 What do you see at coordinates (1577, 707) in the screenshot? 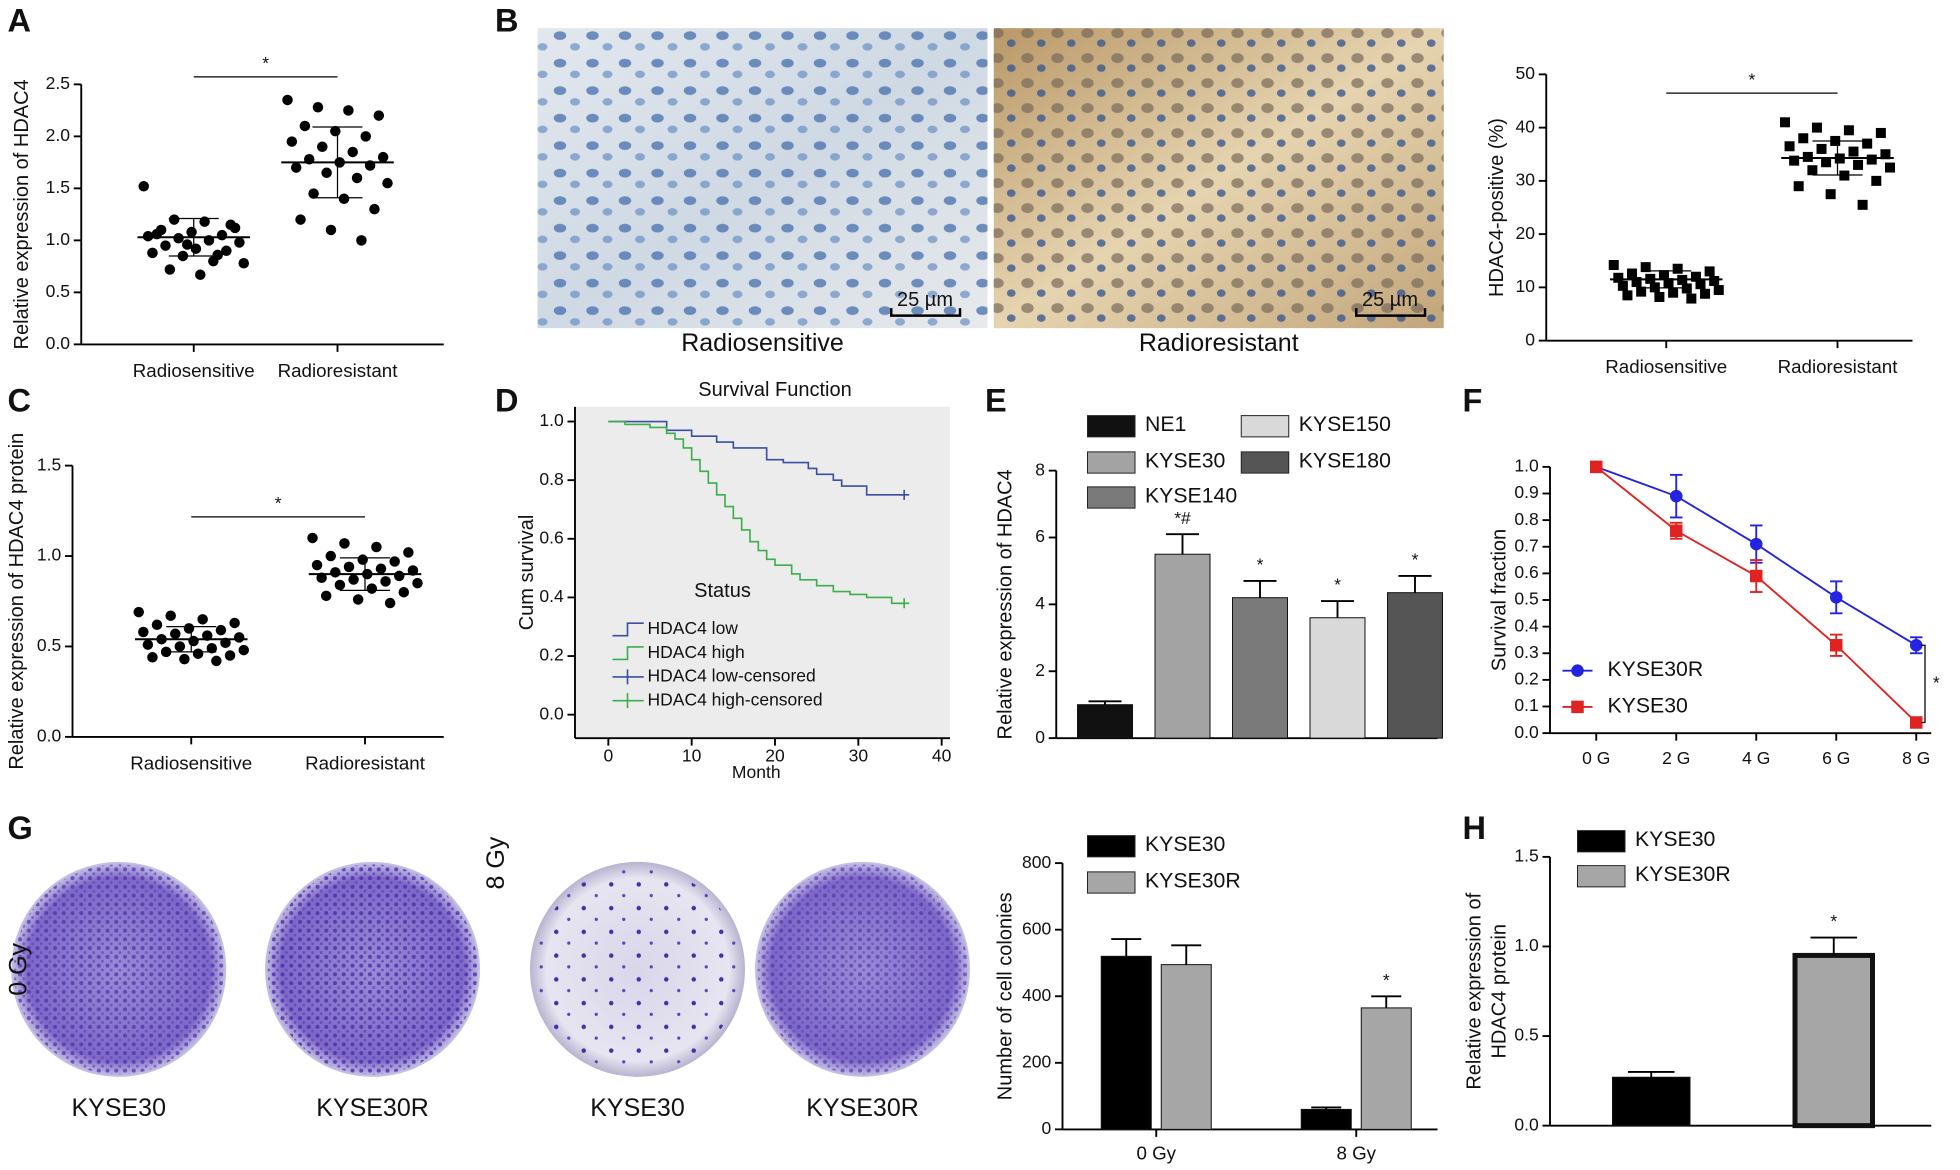
I see `legend-marker` at bounding box center [1577, 707].